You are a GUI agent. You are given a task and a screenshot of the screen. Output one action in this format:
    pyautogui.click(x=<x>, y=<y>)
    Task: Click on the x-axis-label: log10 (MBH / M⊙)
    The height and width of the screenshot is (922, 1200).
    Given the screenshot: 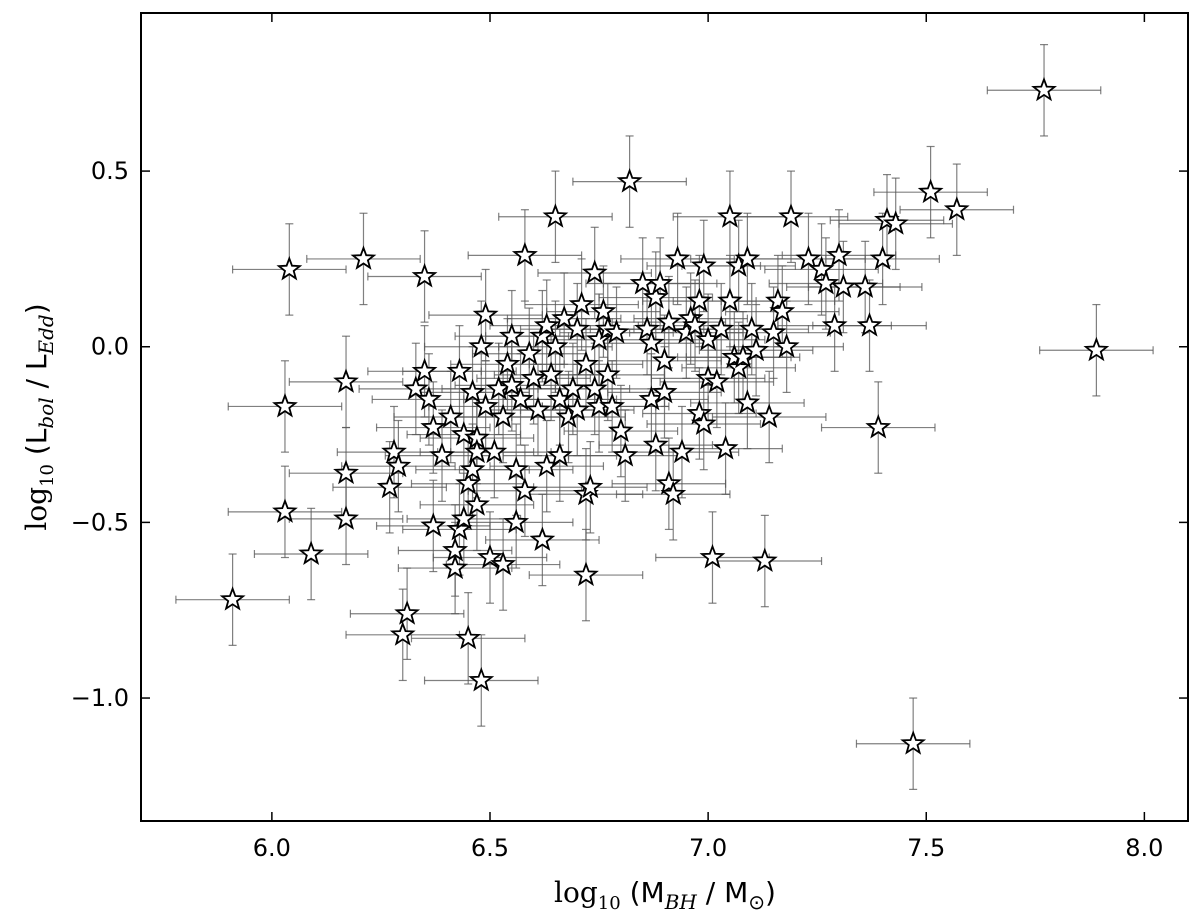 What is the action you would take?
    pyautogui.click(x=665, y=895)
    